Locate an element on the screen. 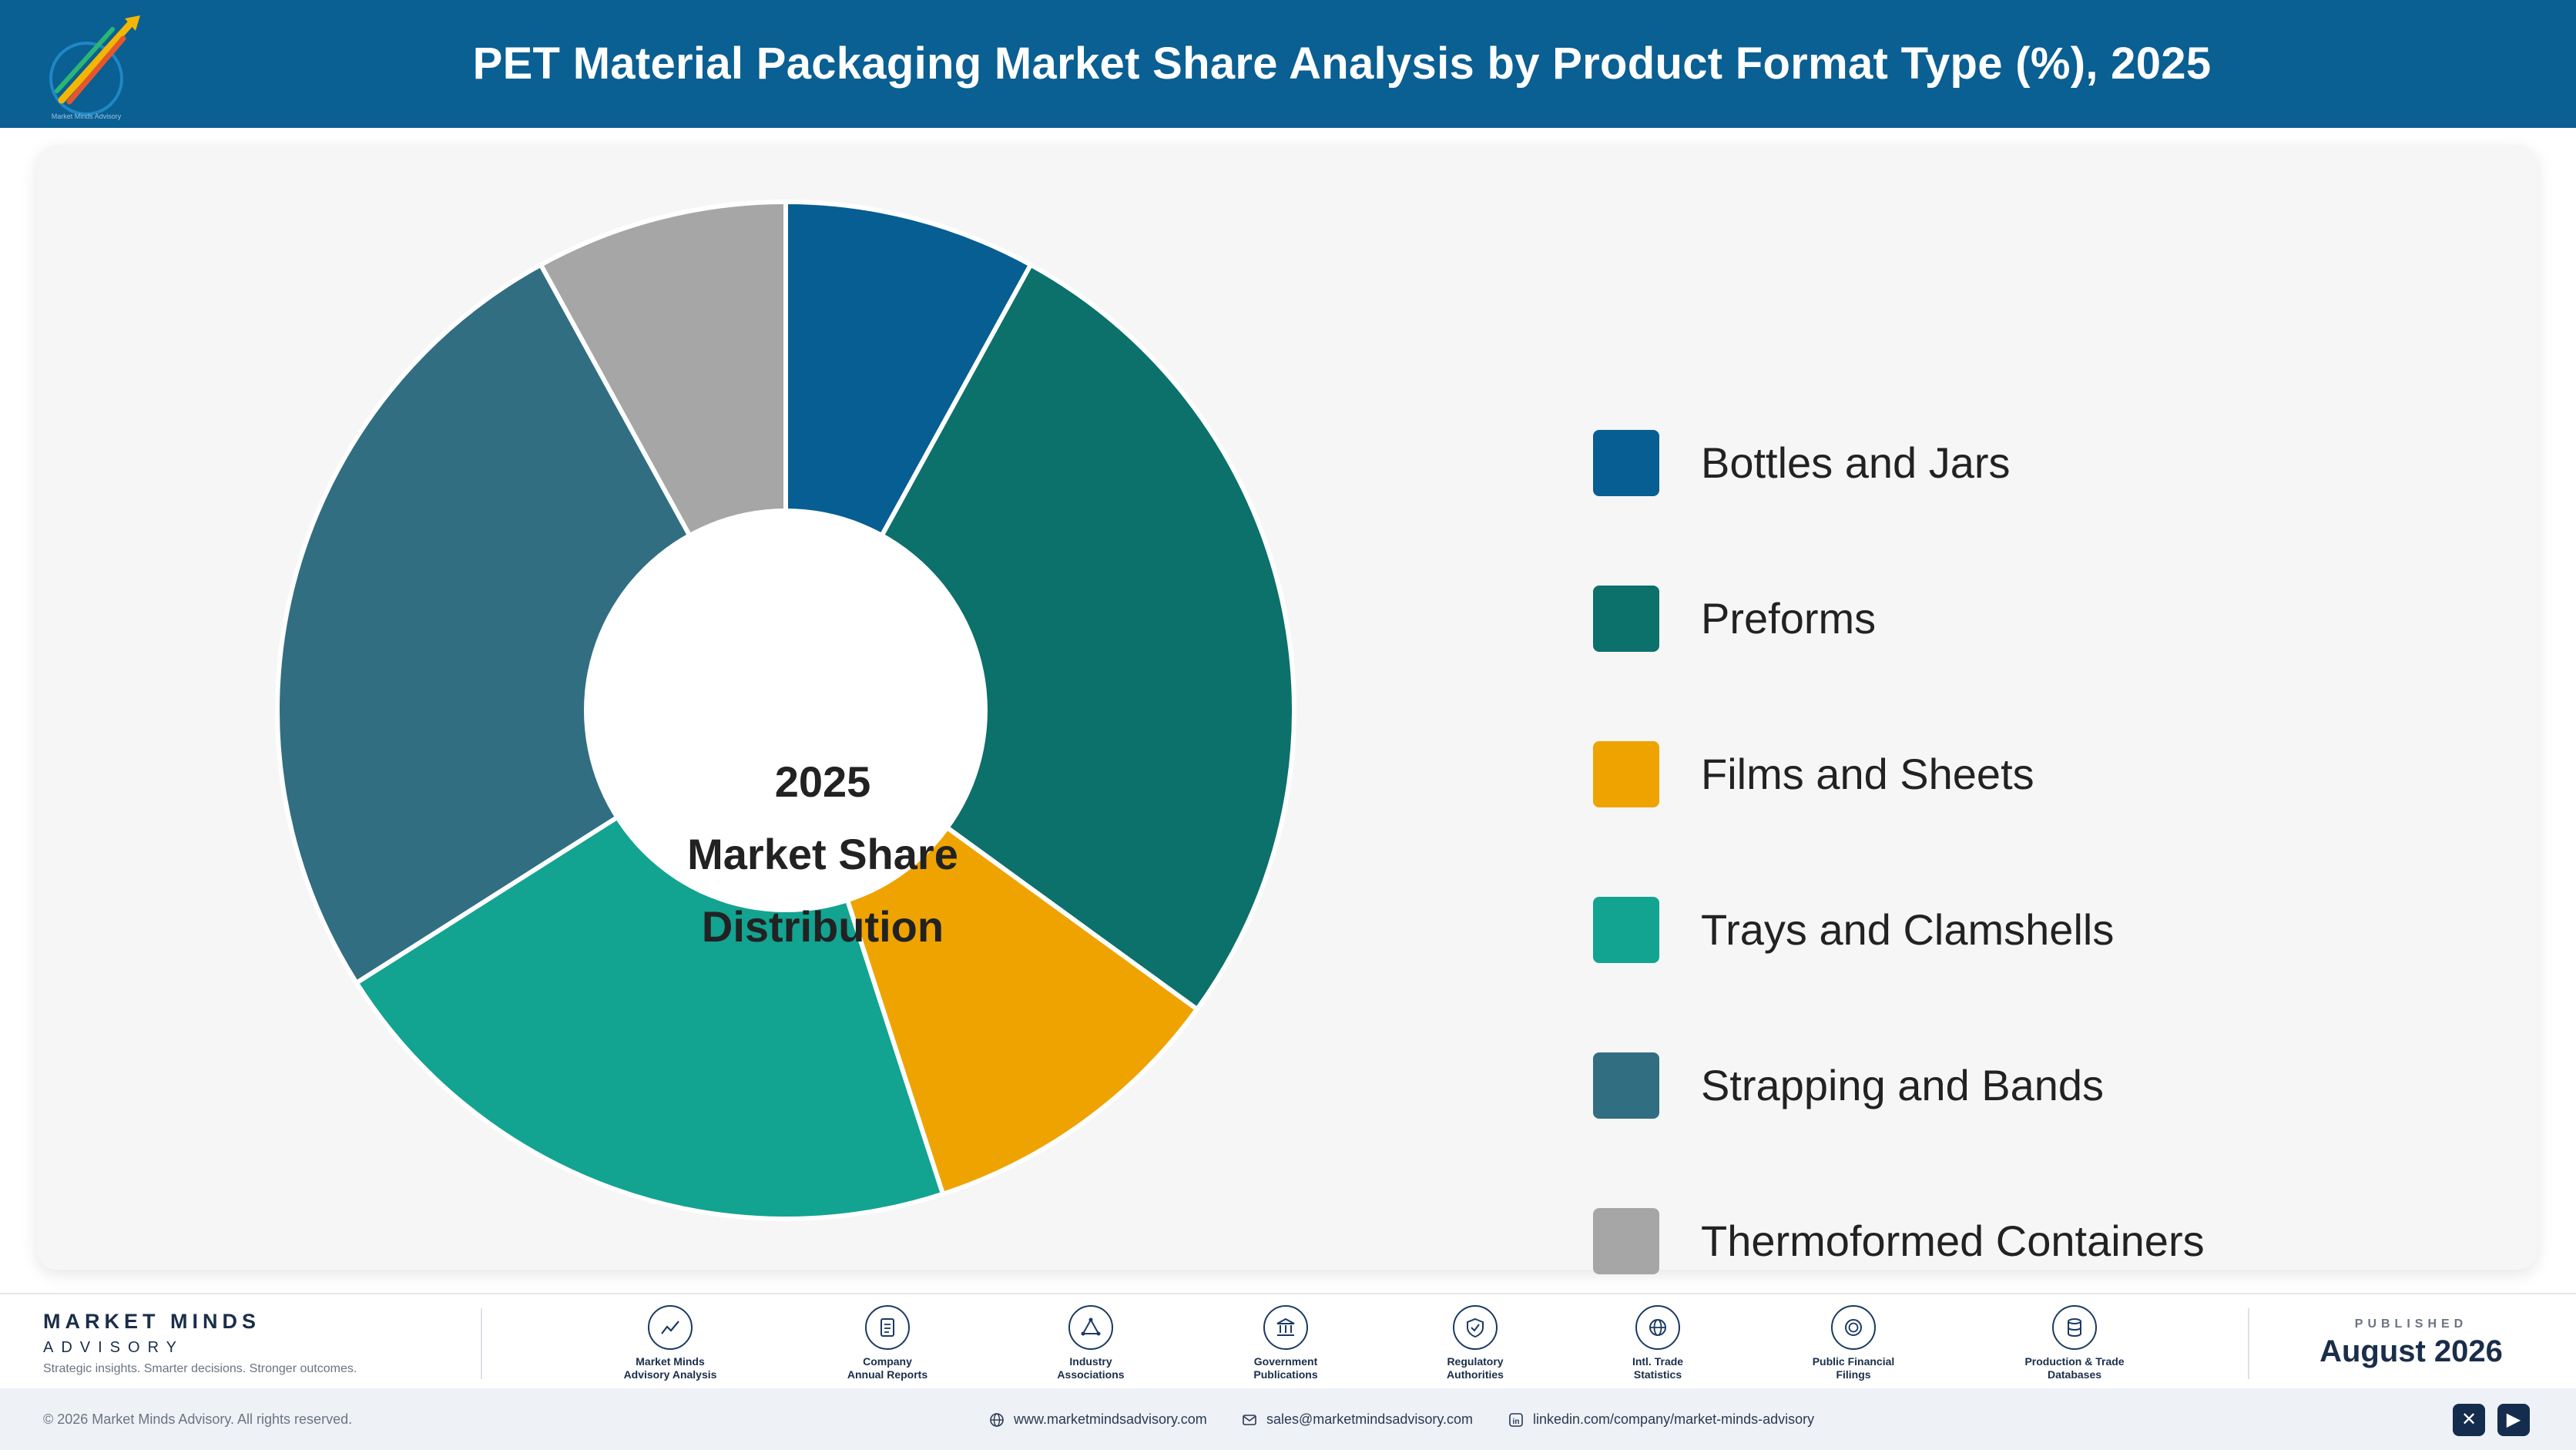  chart-line-icon is located at coordinates (670, 1327).